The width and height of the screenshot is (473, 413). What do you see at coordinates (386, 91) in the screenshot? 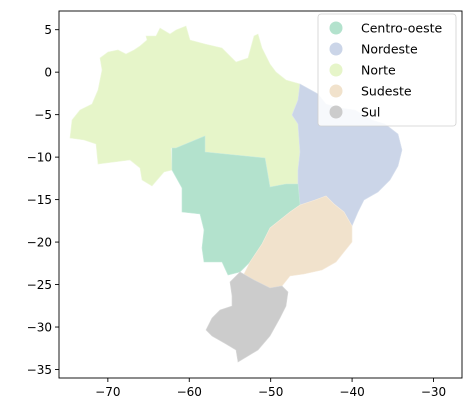
I see `legend-label: Sudeste` at bounding box center [386, 91].